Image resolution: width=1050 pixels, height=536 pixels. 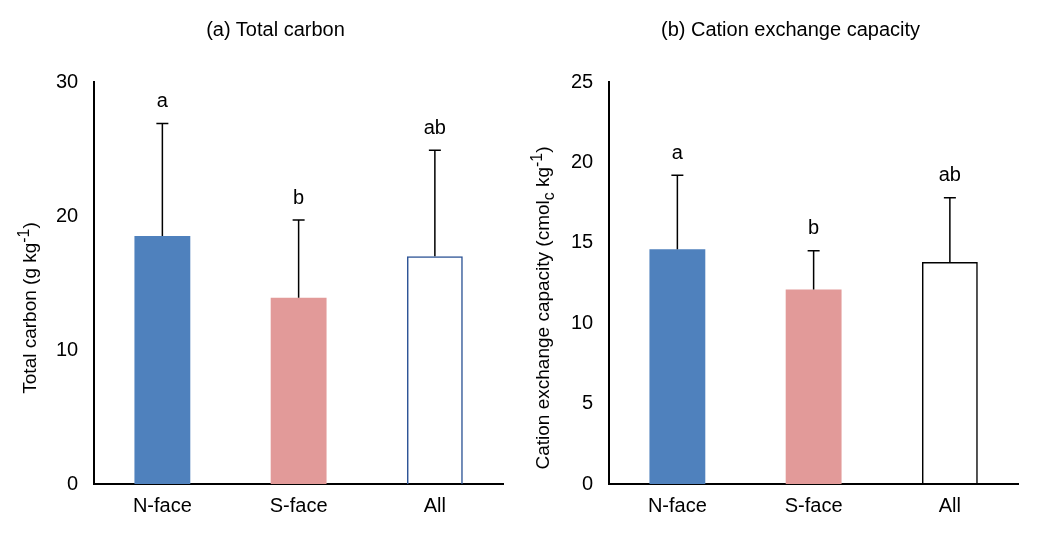 What do you see at coordinates (588, 402) in the screenshot?
I see `y-tick-label: 5` at bounding box center [588, 402].